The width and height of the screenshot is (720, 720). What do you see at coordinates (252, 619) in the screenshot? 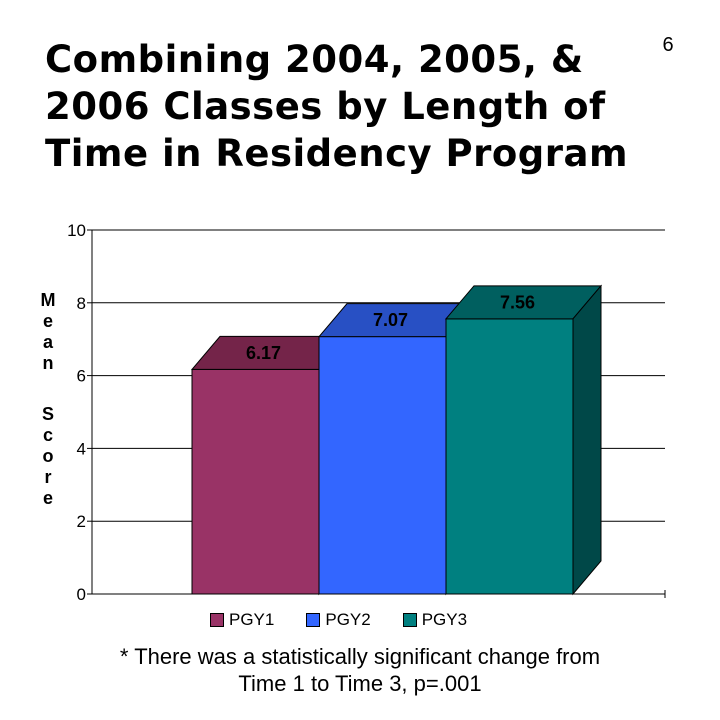
I see `legend-label: PGY1` at bounding box center [252, 619].